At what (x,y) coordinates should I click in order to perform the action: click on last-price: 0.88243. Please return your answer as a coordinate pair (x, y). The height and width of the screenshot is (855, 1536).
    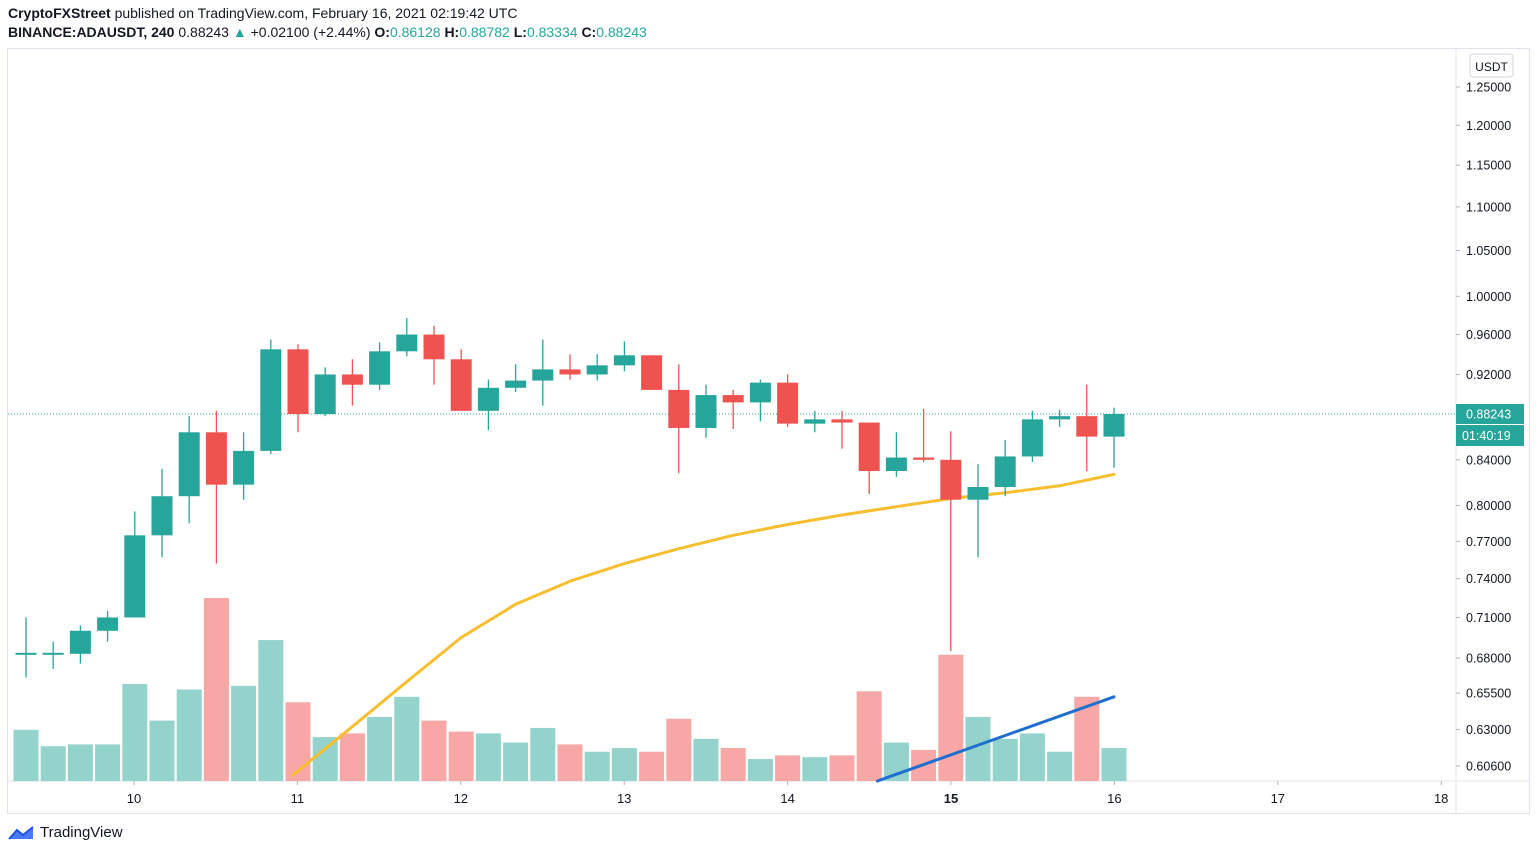
    Looking at the image, I should click on (203, 32).